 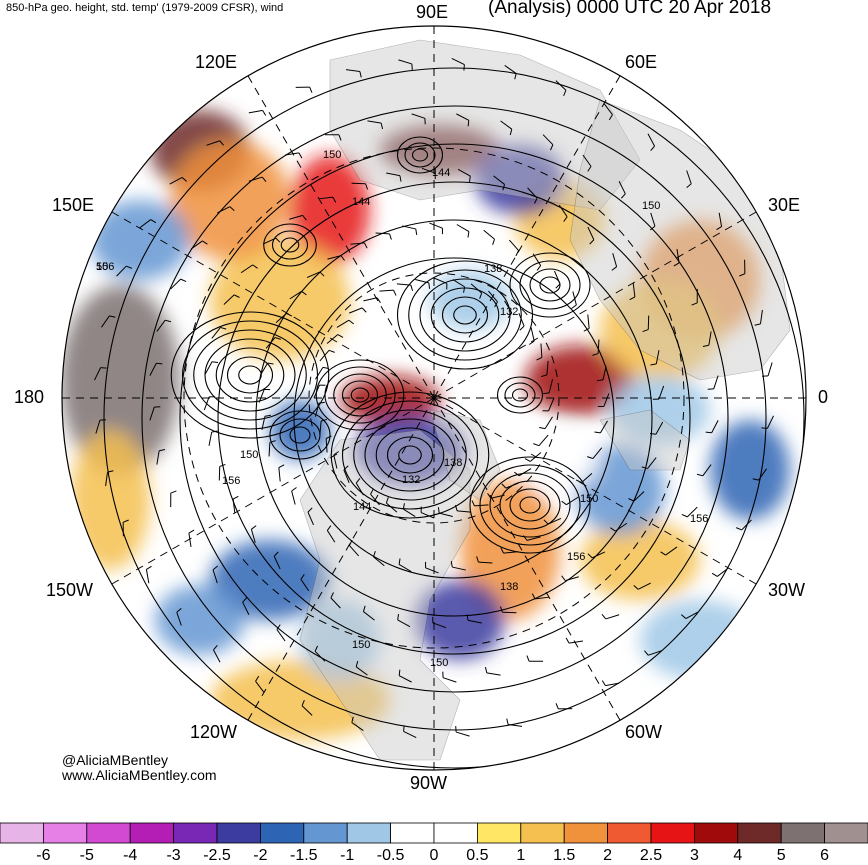 I want to click on colorbar-tick-label: -2, so click(x=260, y=855).